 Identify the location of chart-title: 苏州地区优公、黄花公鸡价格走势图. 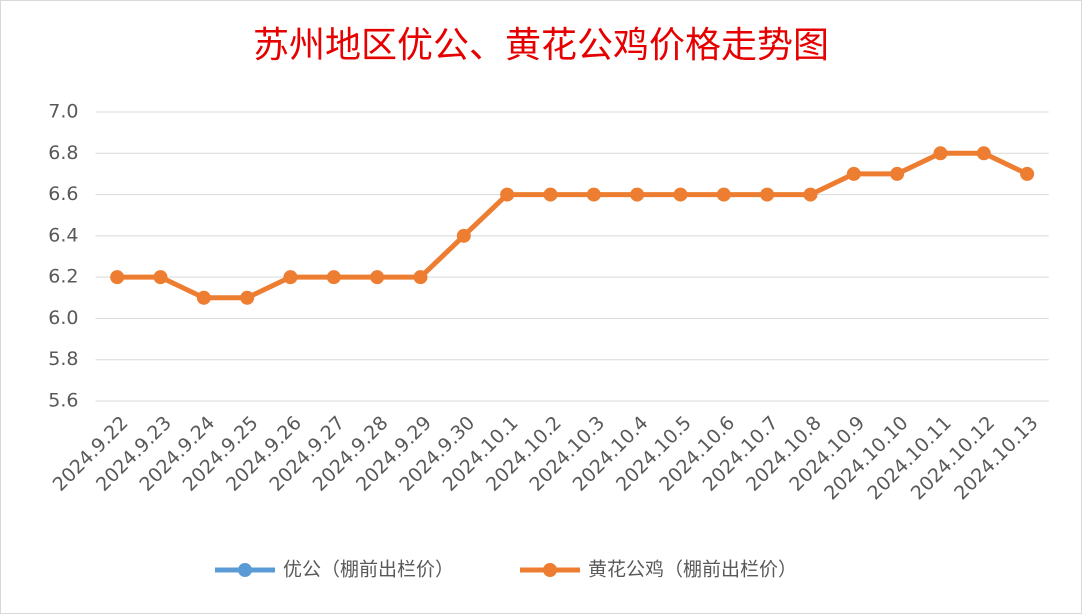
(541, 45).